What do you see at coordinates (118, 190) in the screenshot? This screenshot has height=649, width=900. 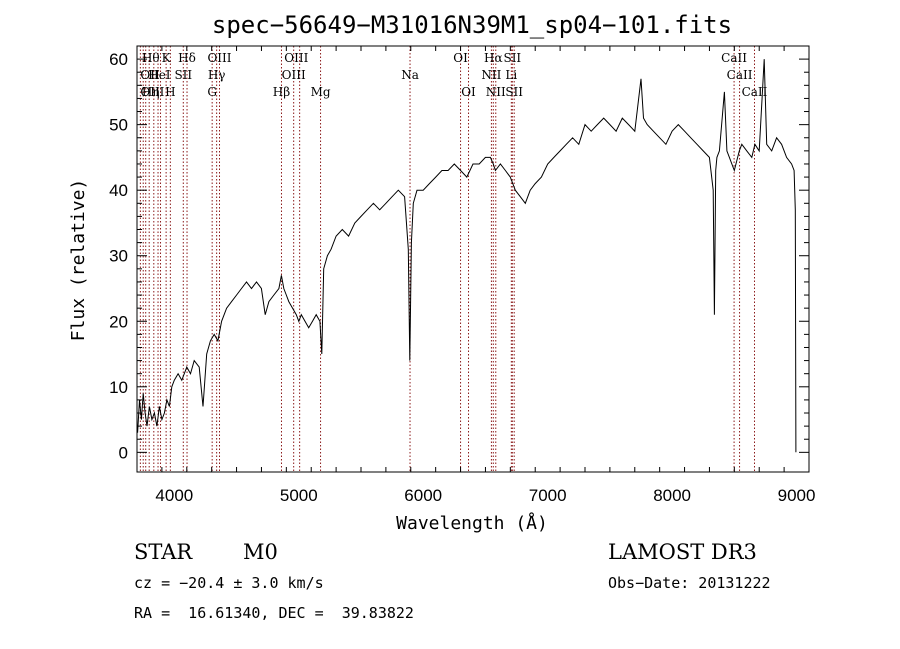 I see `y-tick-label: 40` at bounding box center [118, 190].